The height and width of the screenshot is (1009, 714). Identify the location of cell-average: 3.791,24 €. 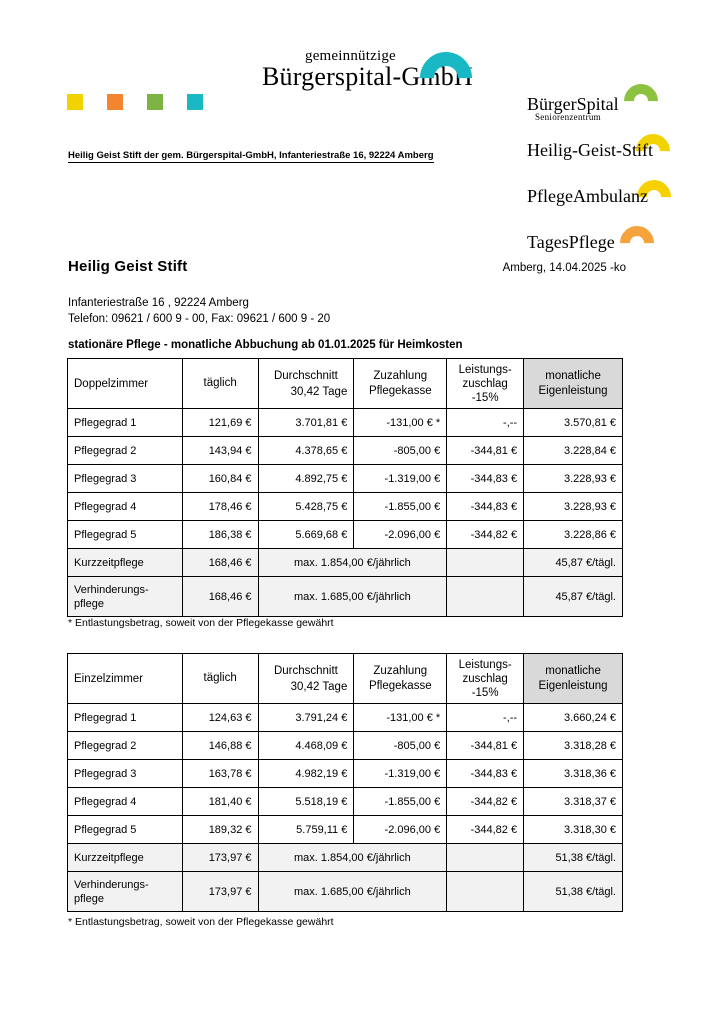
(306, 717).